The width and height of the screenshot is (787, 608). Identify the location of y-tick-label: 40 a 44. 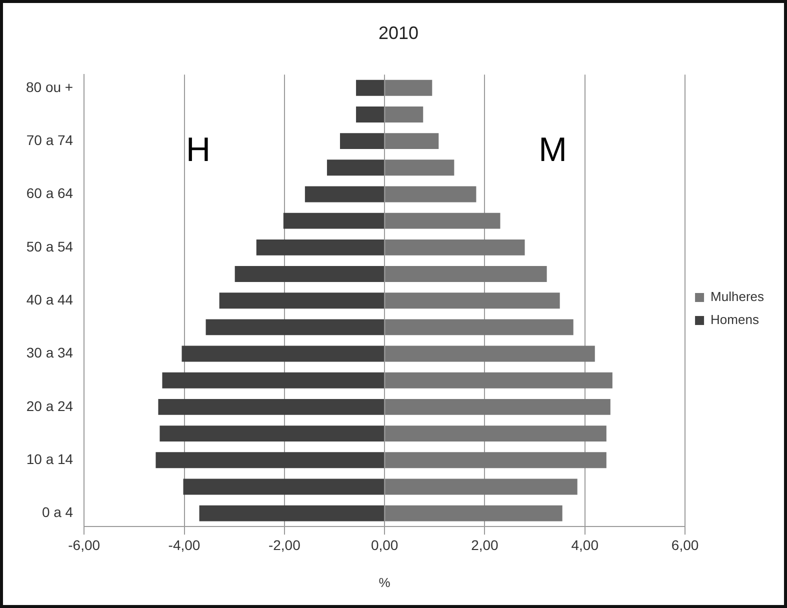
(50, 299).